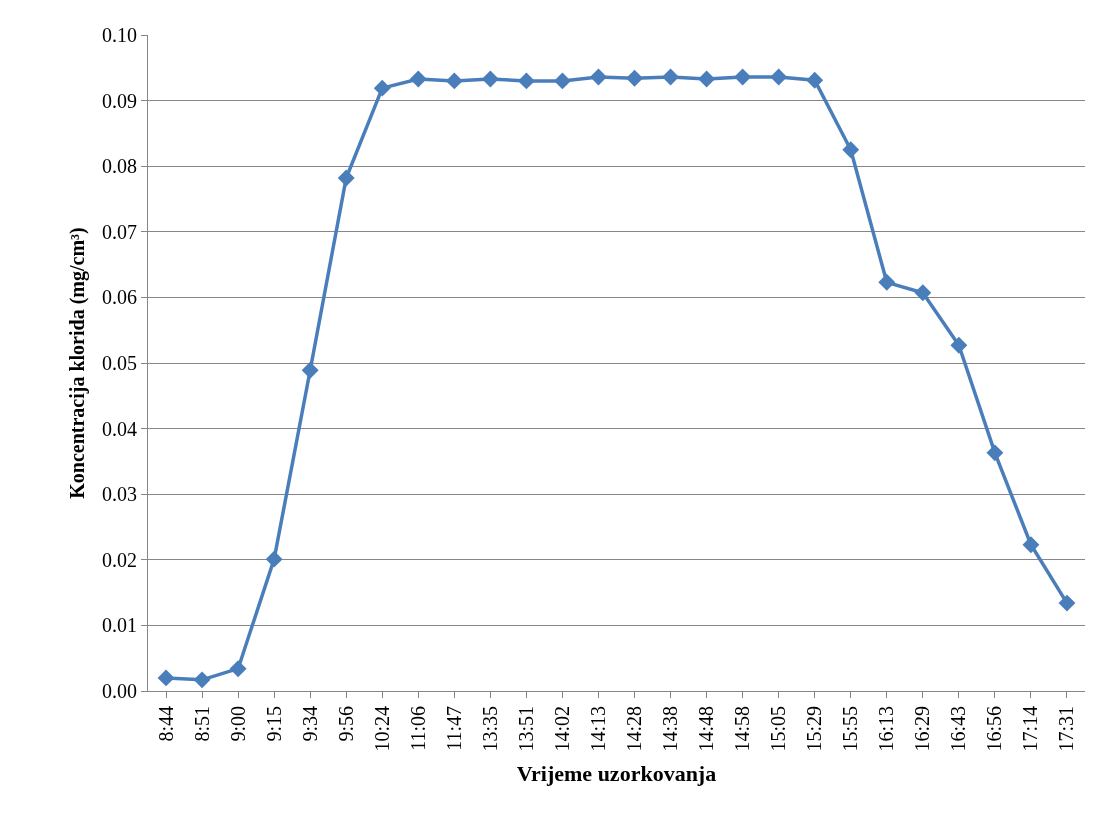 The height and width of the screenshot is (834, 1110). I want to click on y-tick-label: 0.00, so click(119, 691).